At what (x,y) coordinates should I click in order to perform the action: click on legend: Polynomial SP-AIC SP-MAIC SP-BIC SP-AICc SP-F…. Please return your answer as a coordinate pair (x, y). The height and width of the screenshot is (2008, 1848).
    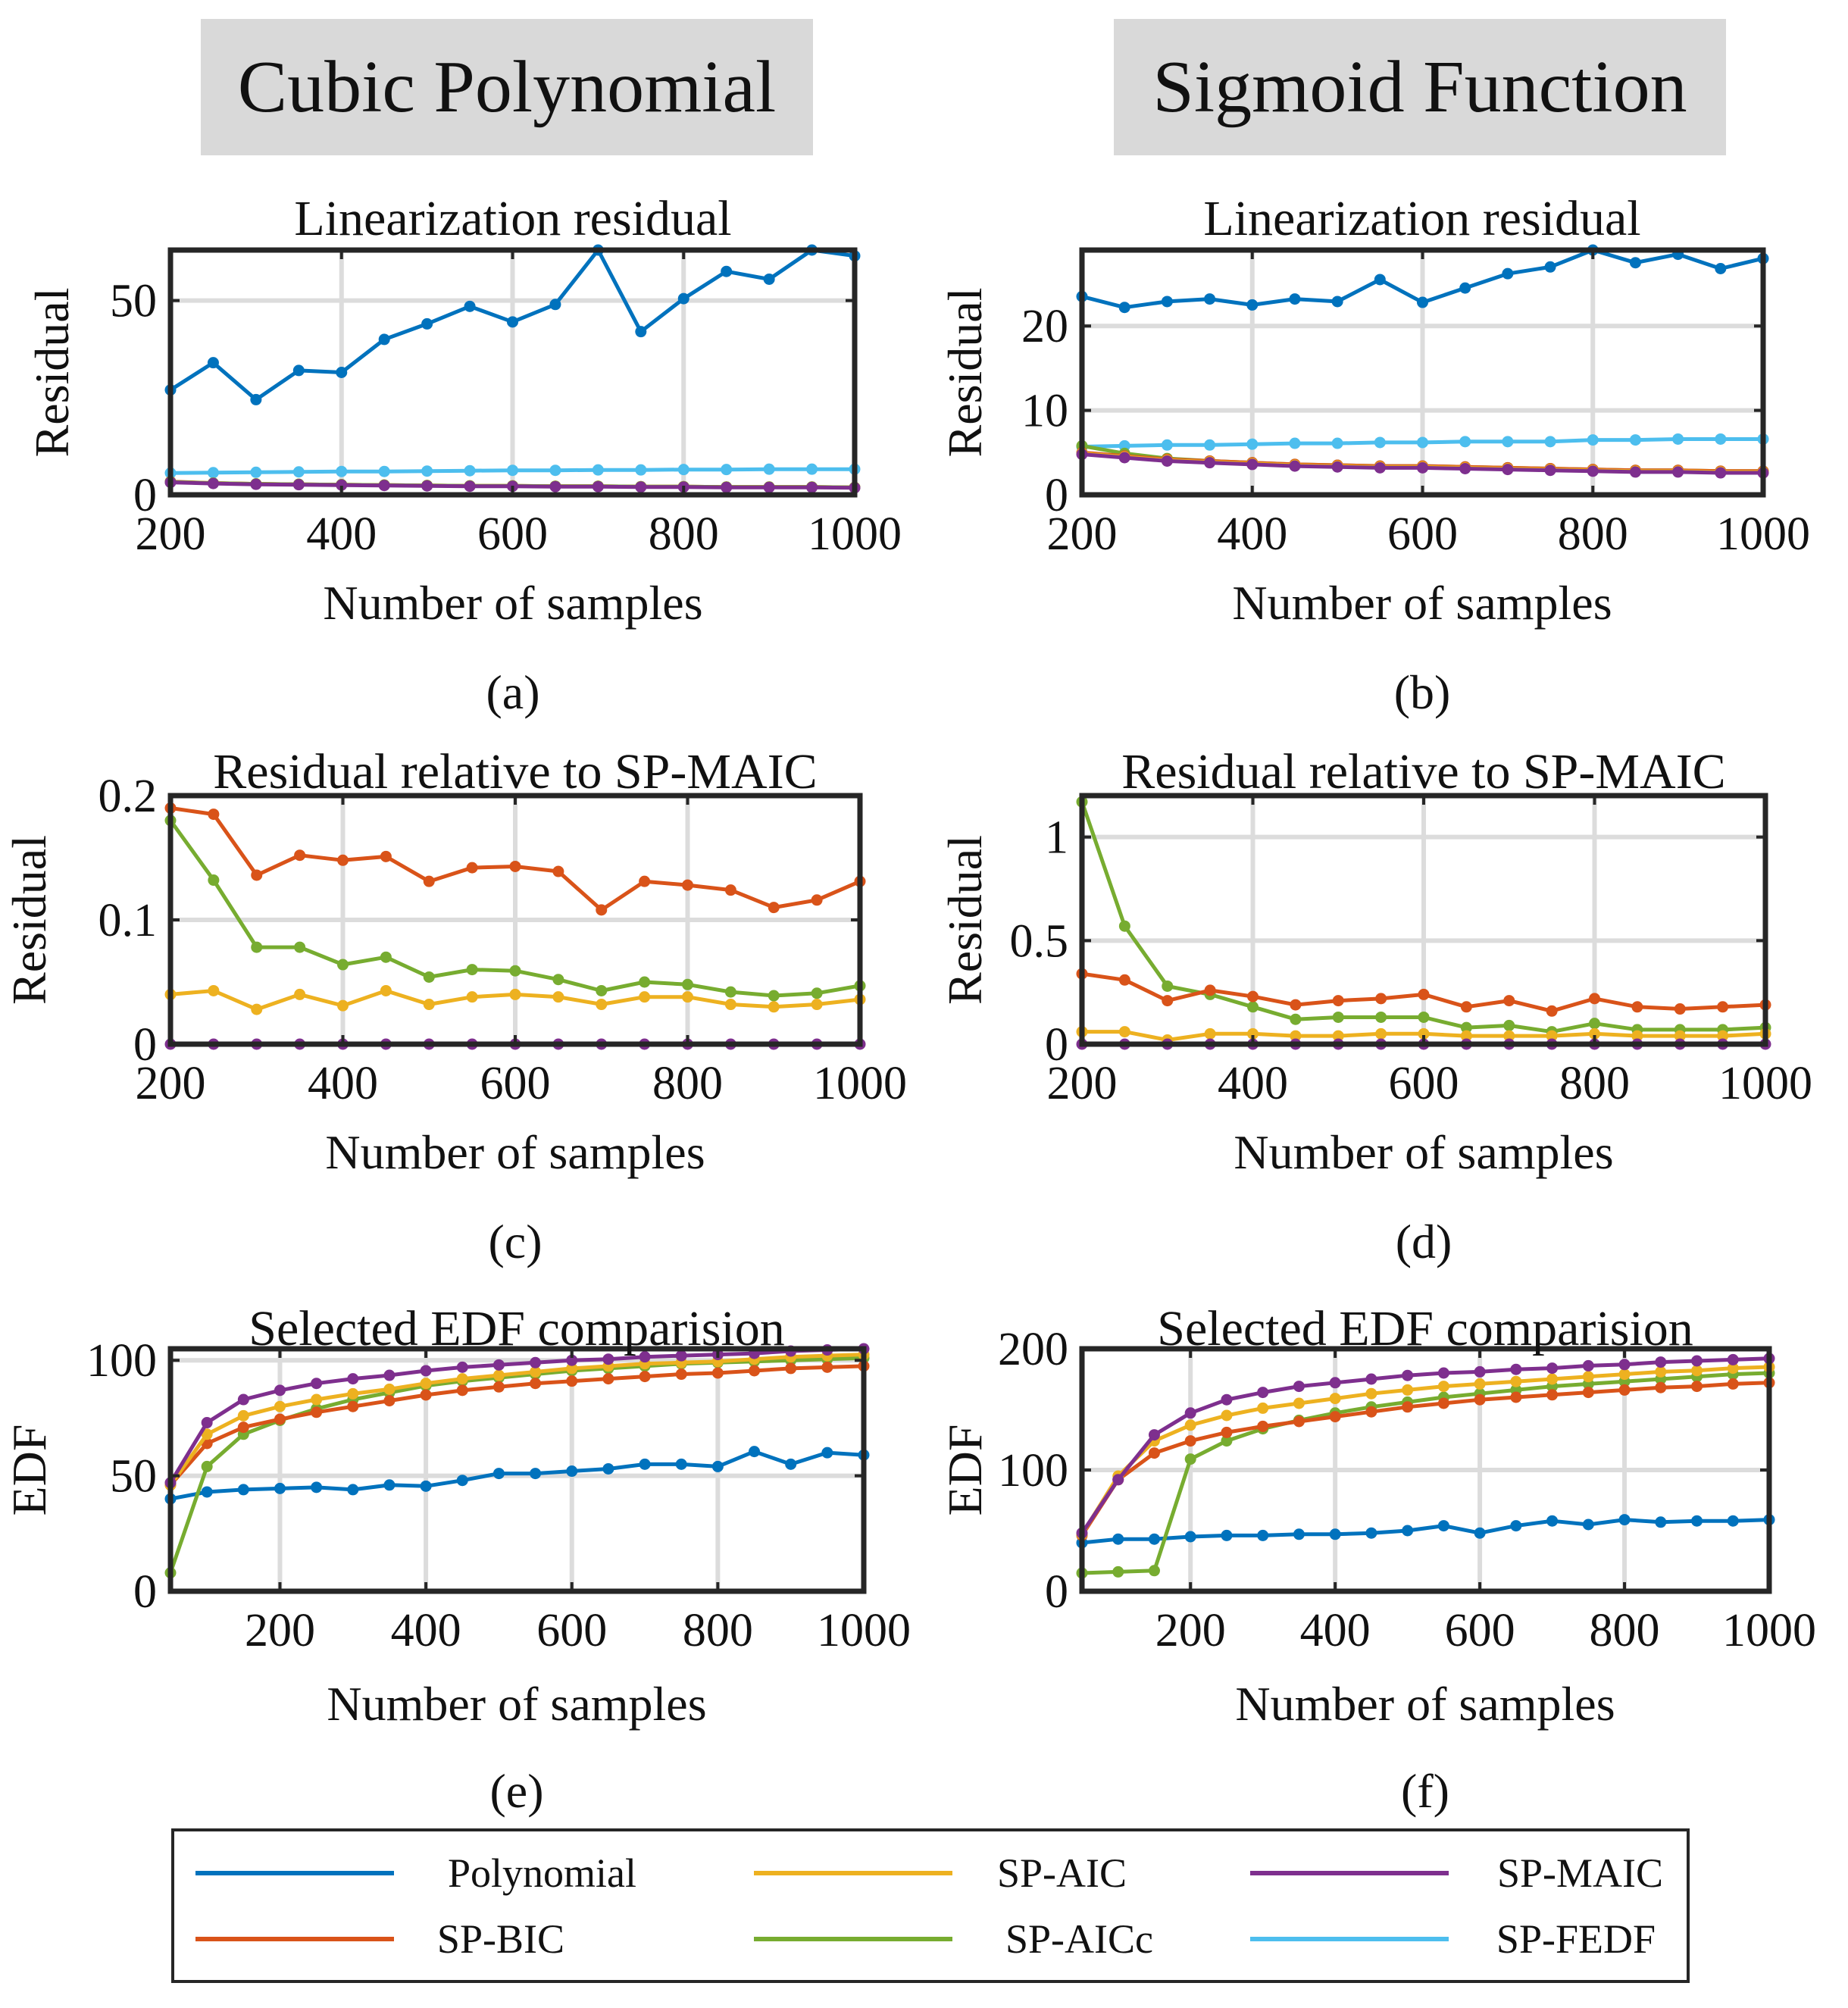
    Looking at the image, I should click on (930, 1905).